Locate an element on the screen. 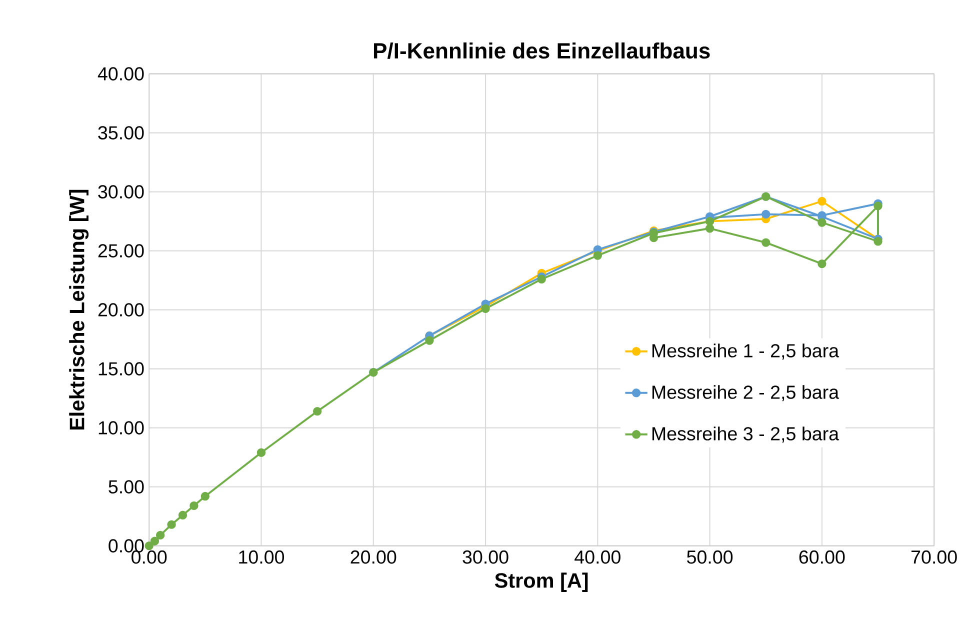  y-tick-label: 10.00 is located at coordinates (121, 428).